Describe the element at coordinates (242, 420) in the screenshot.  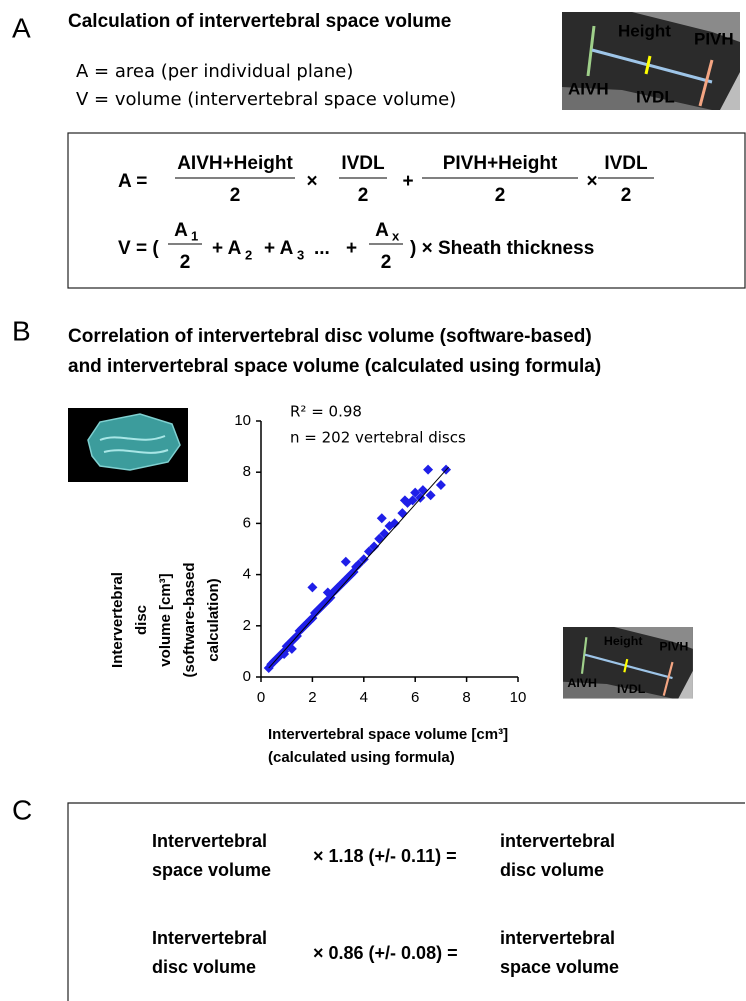
I see `y-tick-label: 10` at that location.